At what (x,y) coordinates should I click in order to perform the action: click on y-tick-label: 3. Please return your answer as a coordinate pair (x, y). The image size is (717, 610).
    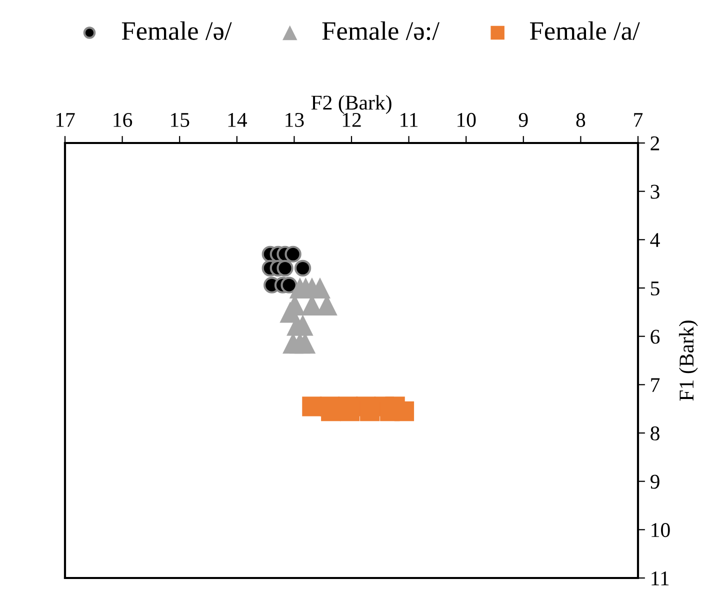
    Looking at the image, I should click on (655, 191).